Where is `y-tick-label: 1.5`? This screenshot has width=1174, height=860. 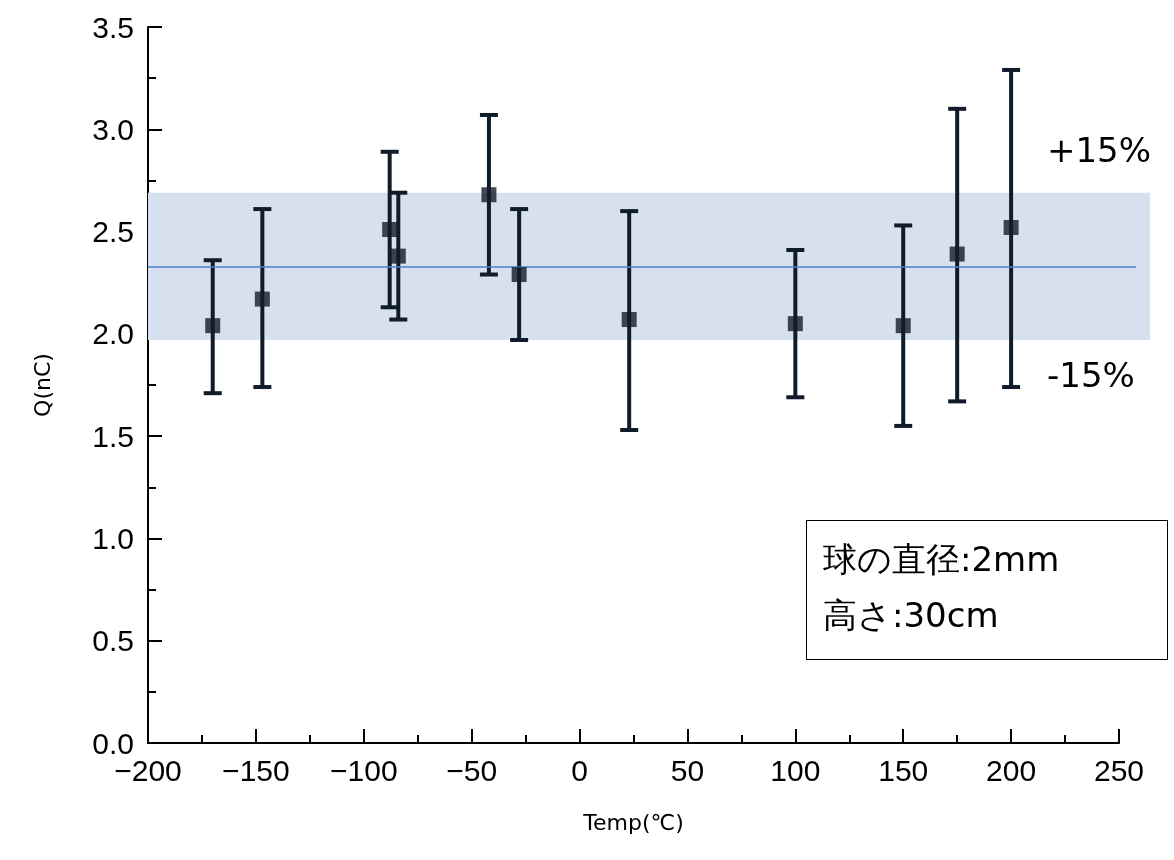
y-tick-label: 1.5 is located at coordinates (113, 436).